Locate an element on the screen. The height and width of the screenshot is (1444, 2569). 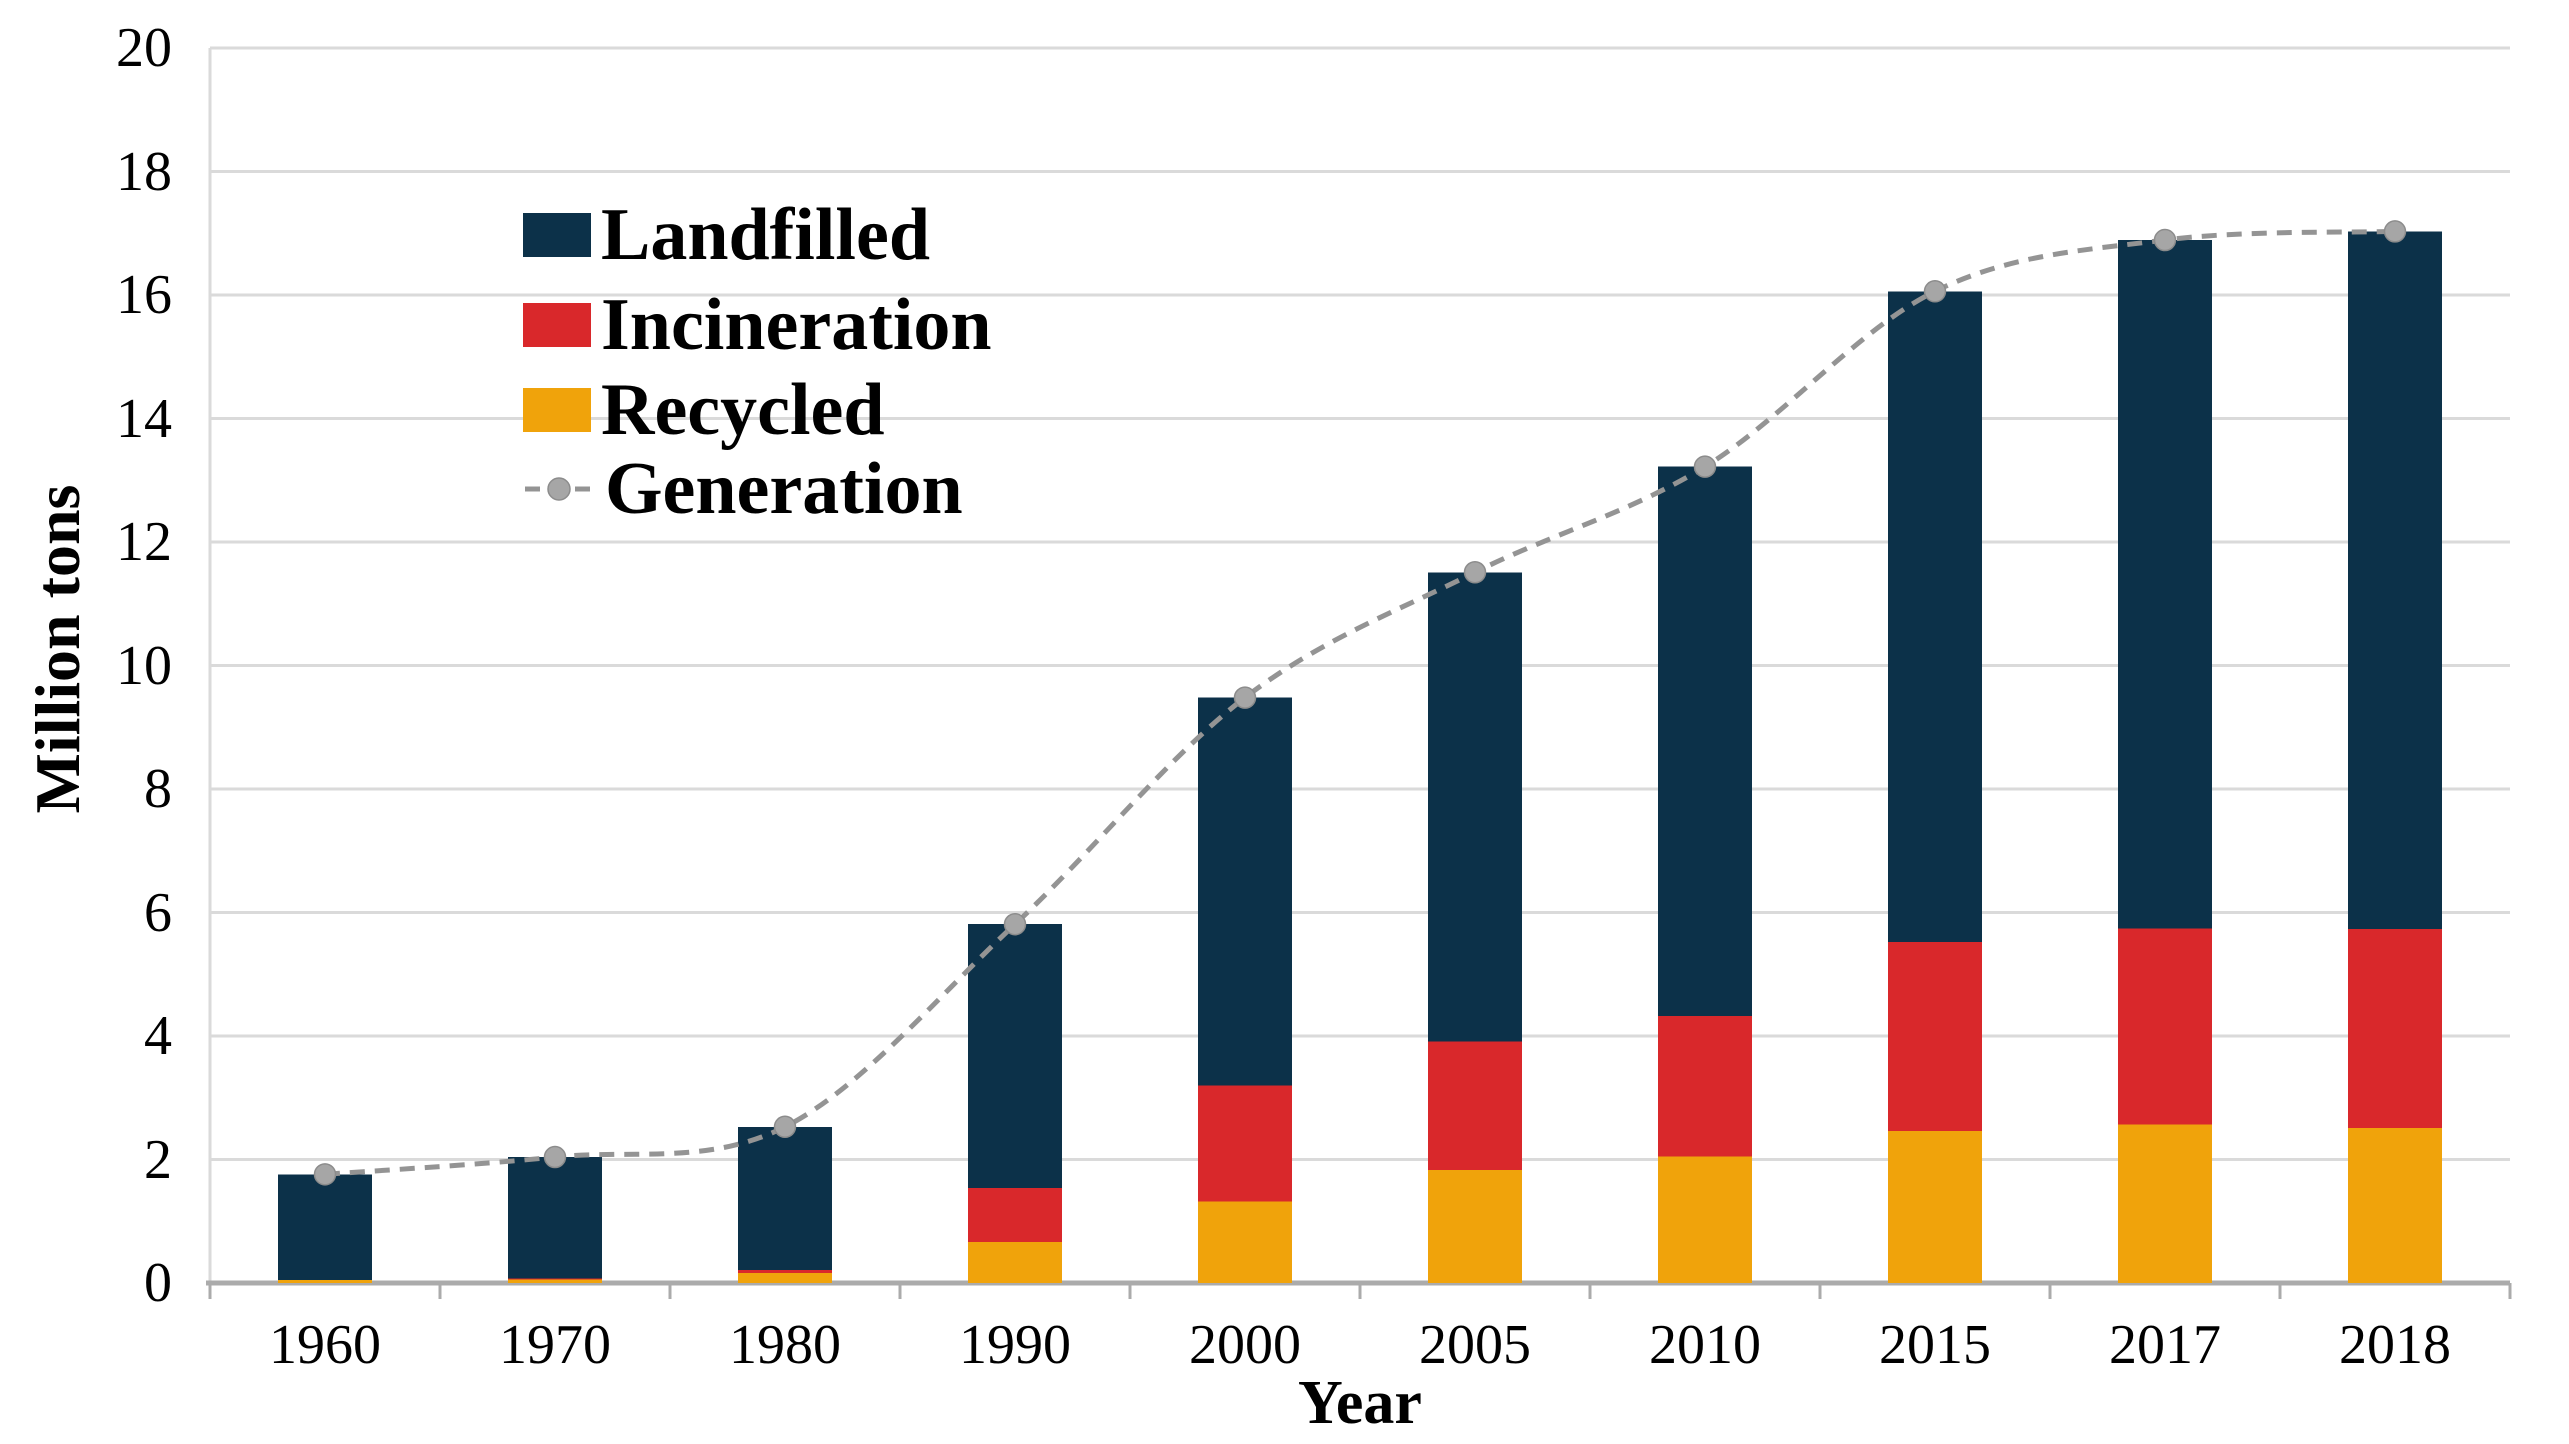
bar-segment-landfilled-1960 is located at coordinates (325, 1227).